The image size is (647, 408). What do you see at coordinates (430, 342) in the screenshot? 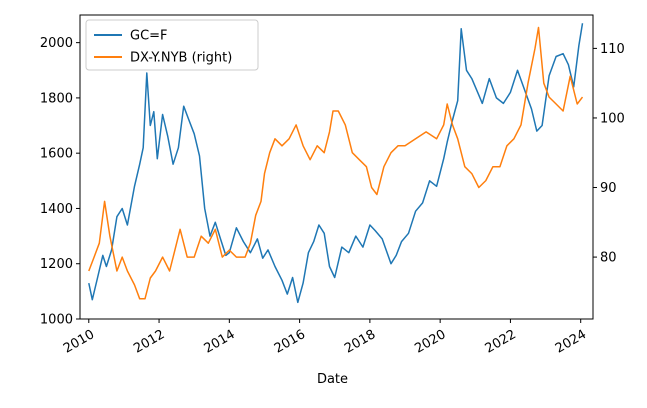
I see `x-tick-label: 2020` at bounding box center [430, 342].